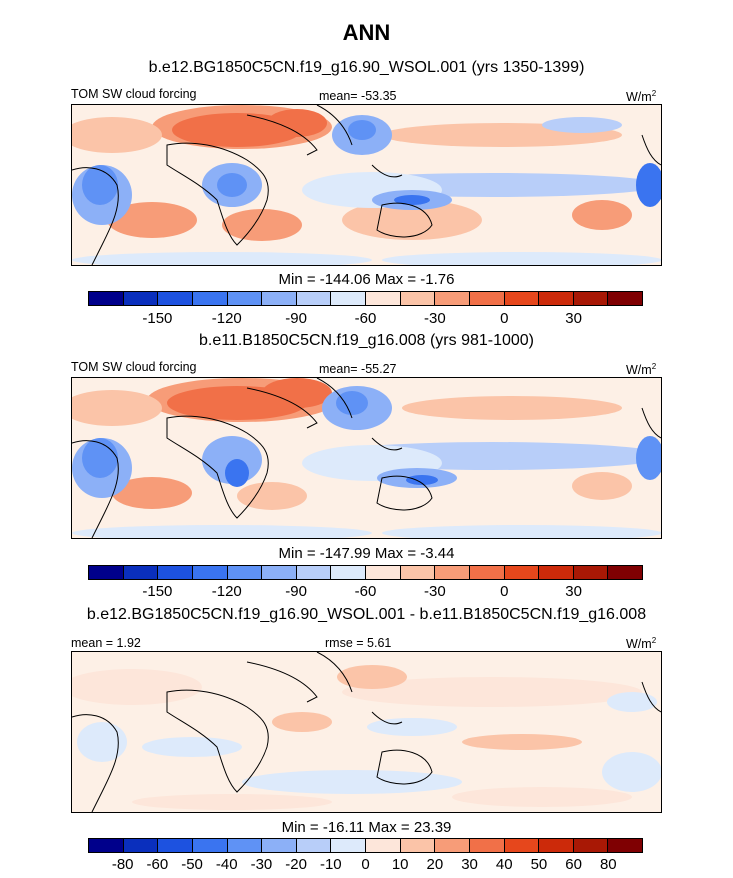 Image resolution: width=733 pixels, height=878 pixels. What do you see at coordinates (358, 643) in the screenshot?
I see `panel3-rmse-label: rmse = 5.61` at bounding box center [358, 643].